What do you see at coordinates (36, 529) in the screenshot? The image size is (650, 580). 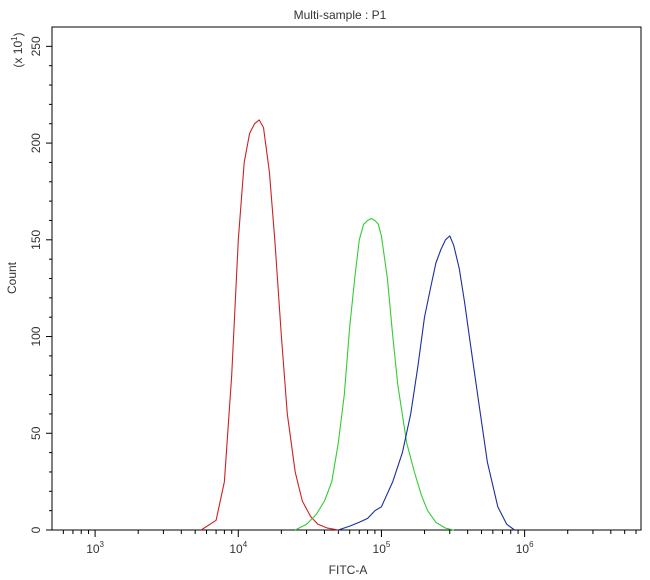 I see `y-tick-label: 0` at bounding box center [36, 529].